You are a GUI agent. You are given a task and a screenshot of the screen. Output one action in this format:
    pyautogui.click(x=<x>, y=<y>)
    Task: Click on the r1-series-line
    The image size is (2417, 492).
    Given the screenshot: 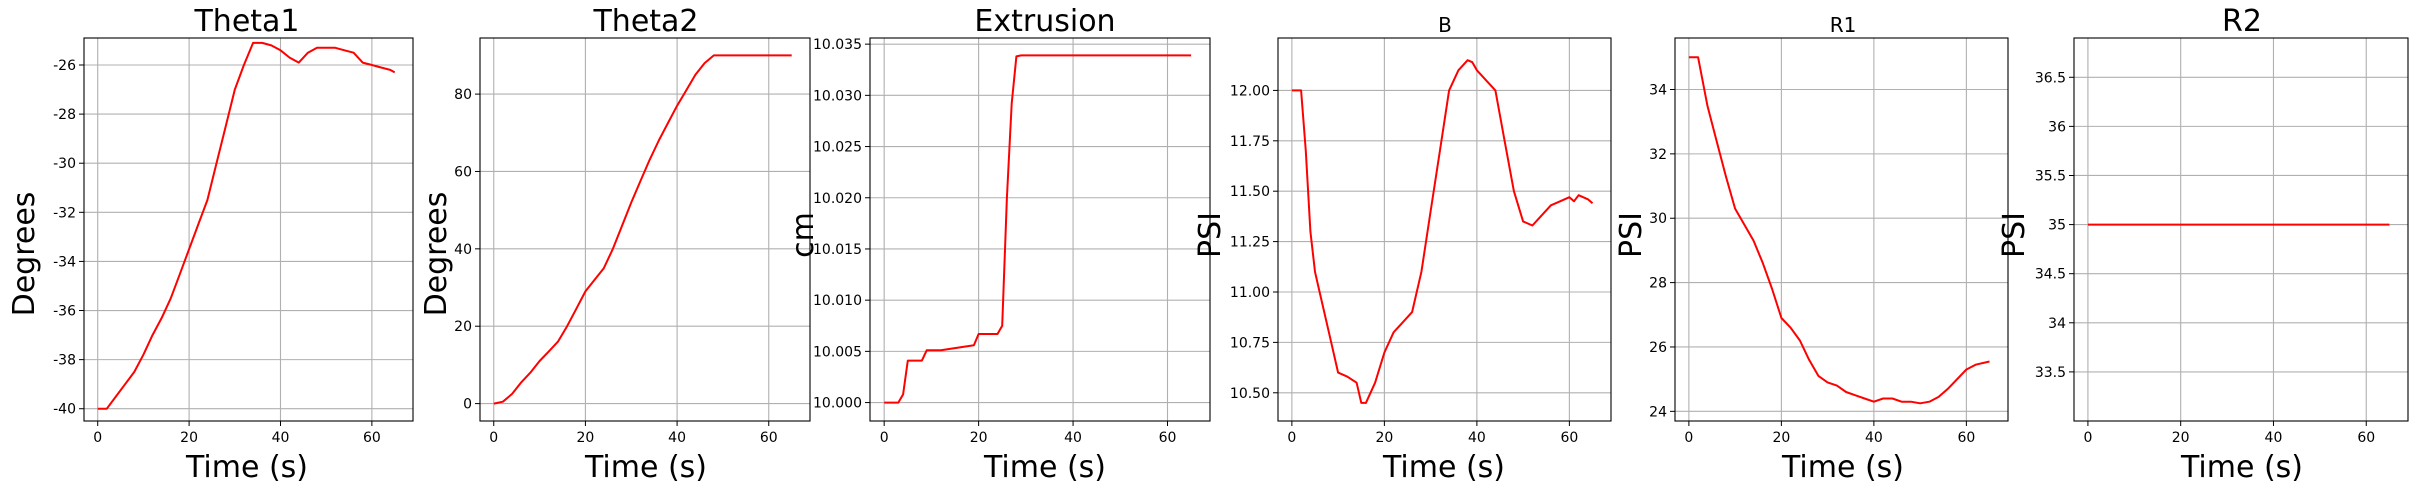 What is the action you would take?
    pyautogui.click(x=1839, y=230)
    